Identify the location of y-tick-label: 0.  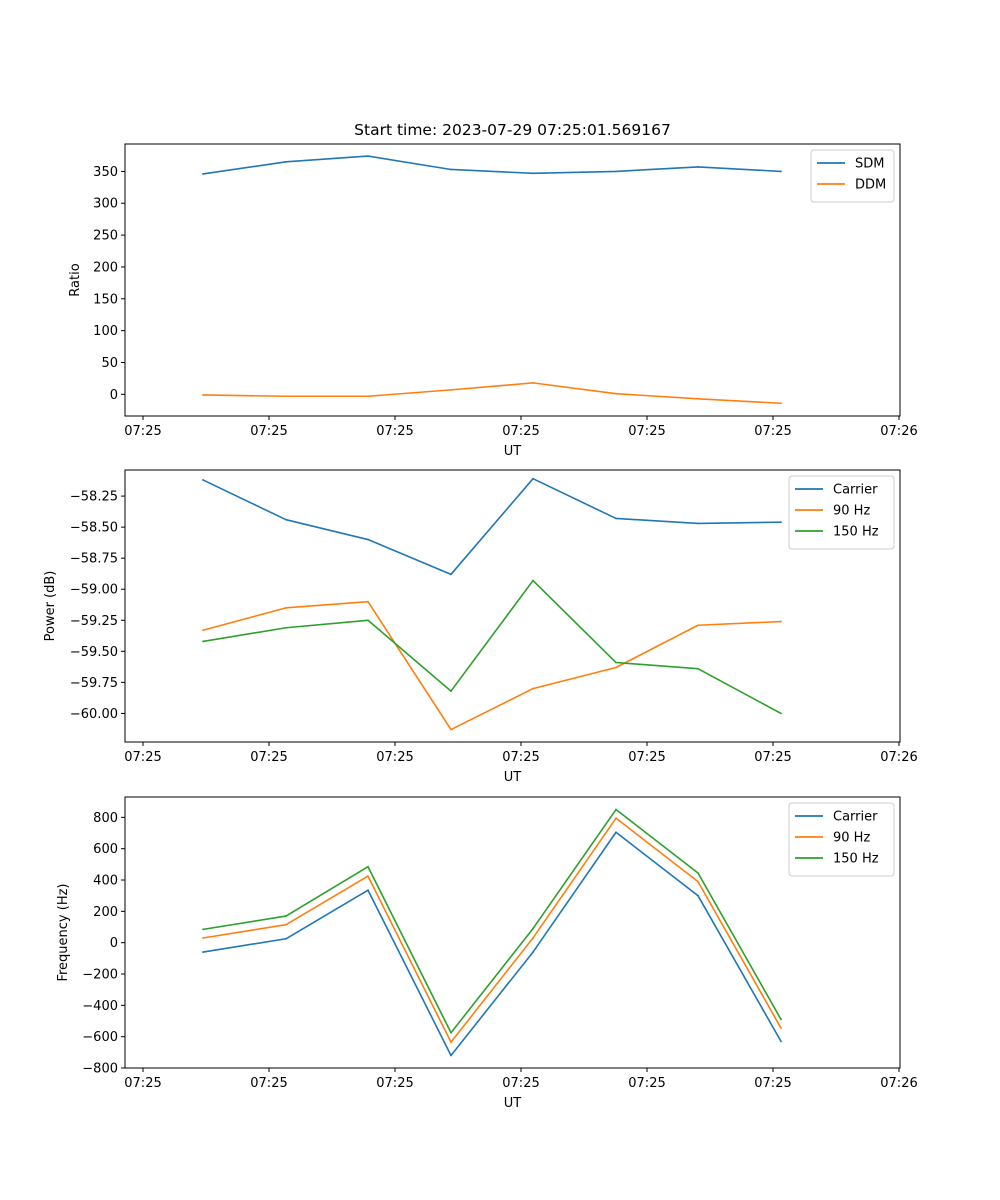
(114, 943).